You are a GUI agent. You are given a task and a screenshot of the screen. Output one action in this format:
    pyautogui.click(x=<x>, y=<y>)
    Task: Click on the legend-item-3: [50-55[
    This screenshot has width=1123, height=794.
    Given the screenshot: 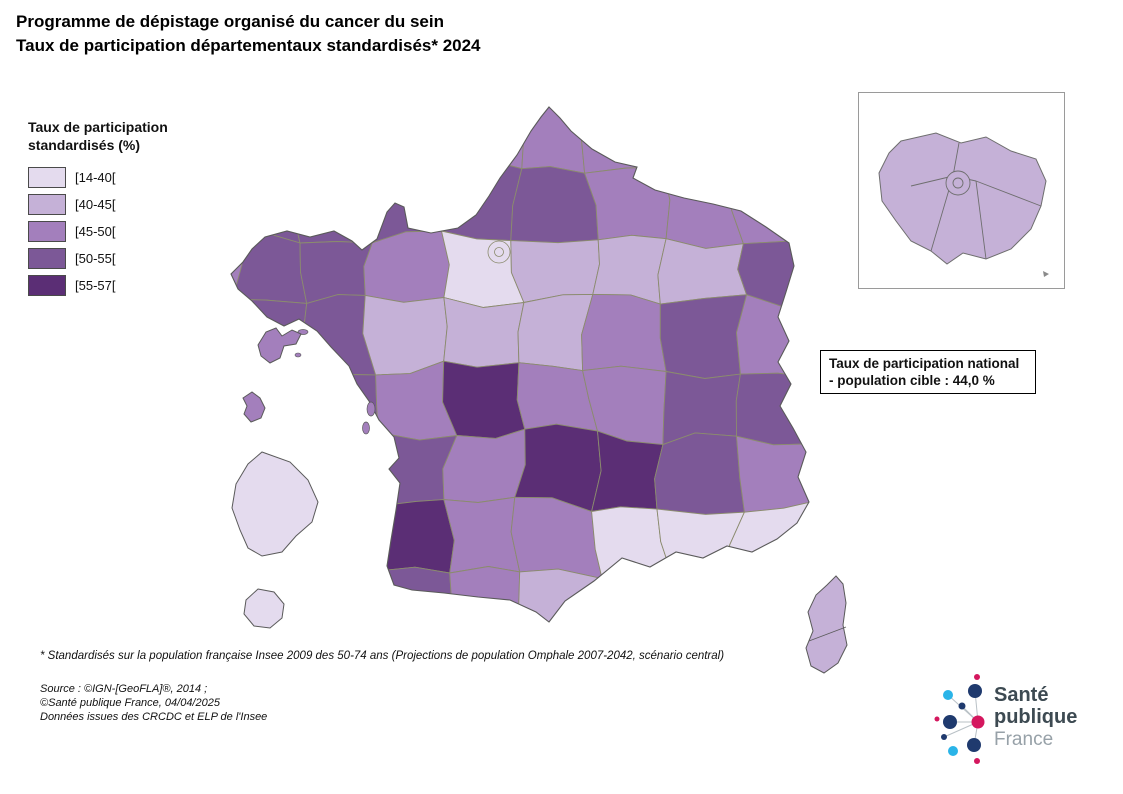 What is the action you would take?
    pyautogui.click(x=98, y=258)
    